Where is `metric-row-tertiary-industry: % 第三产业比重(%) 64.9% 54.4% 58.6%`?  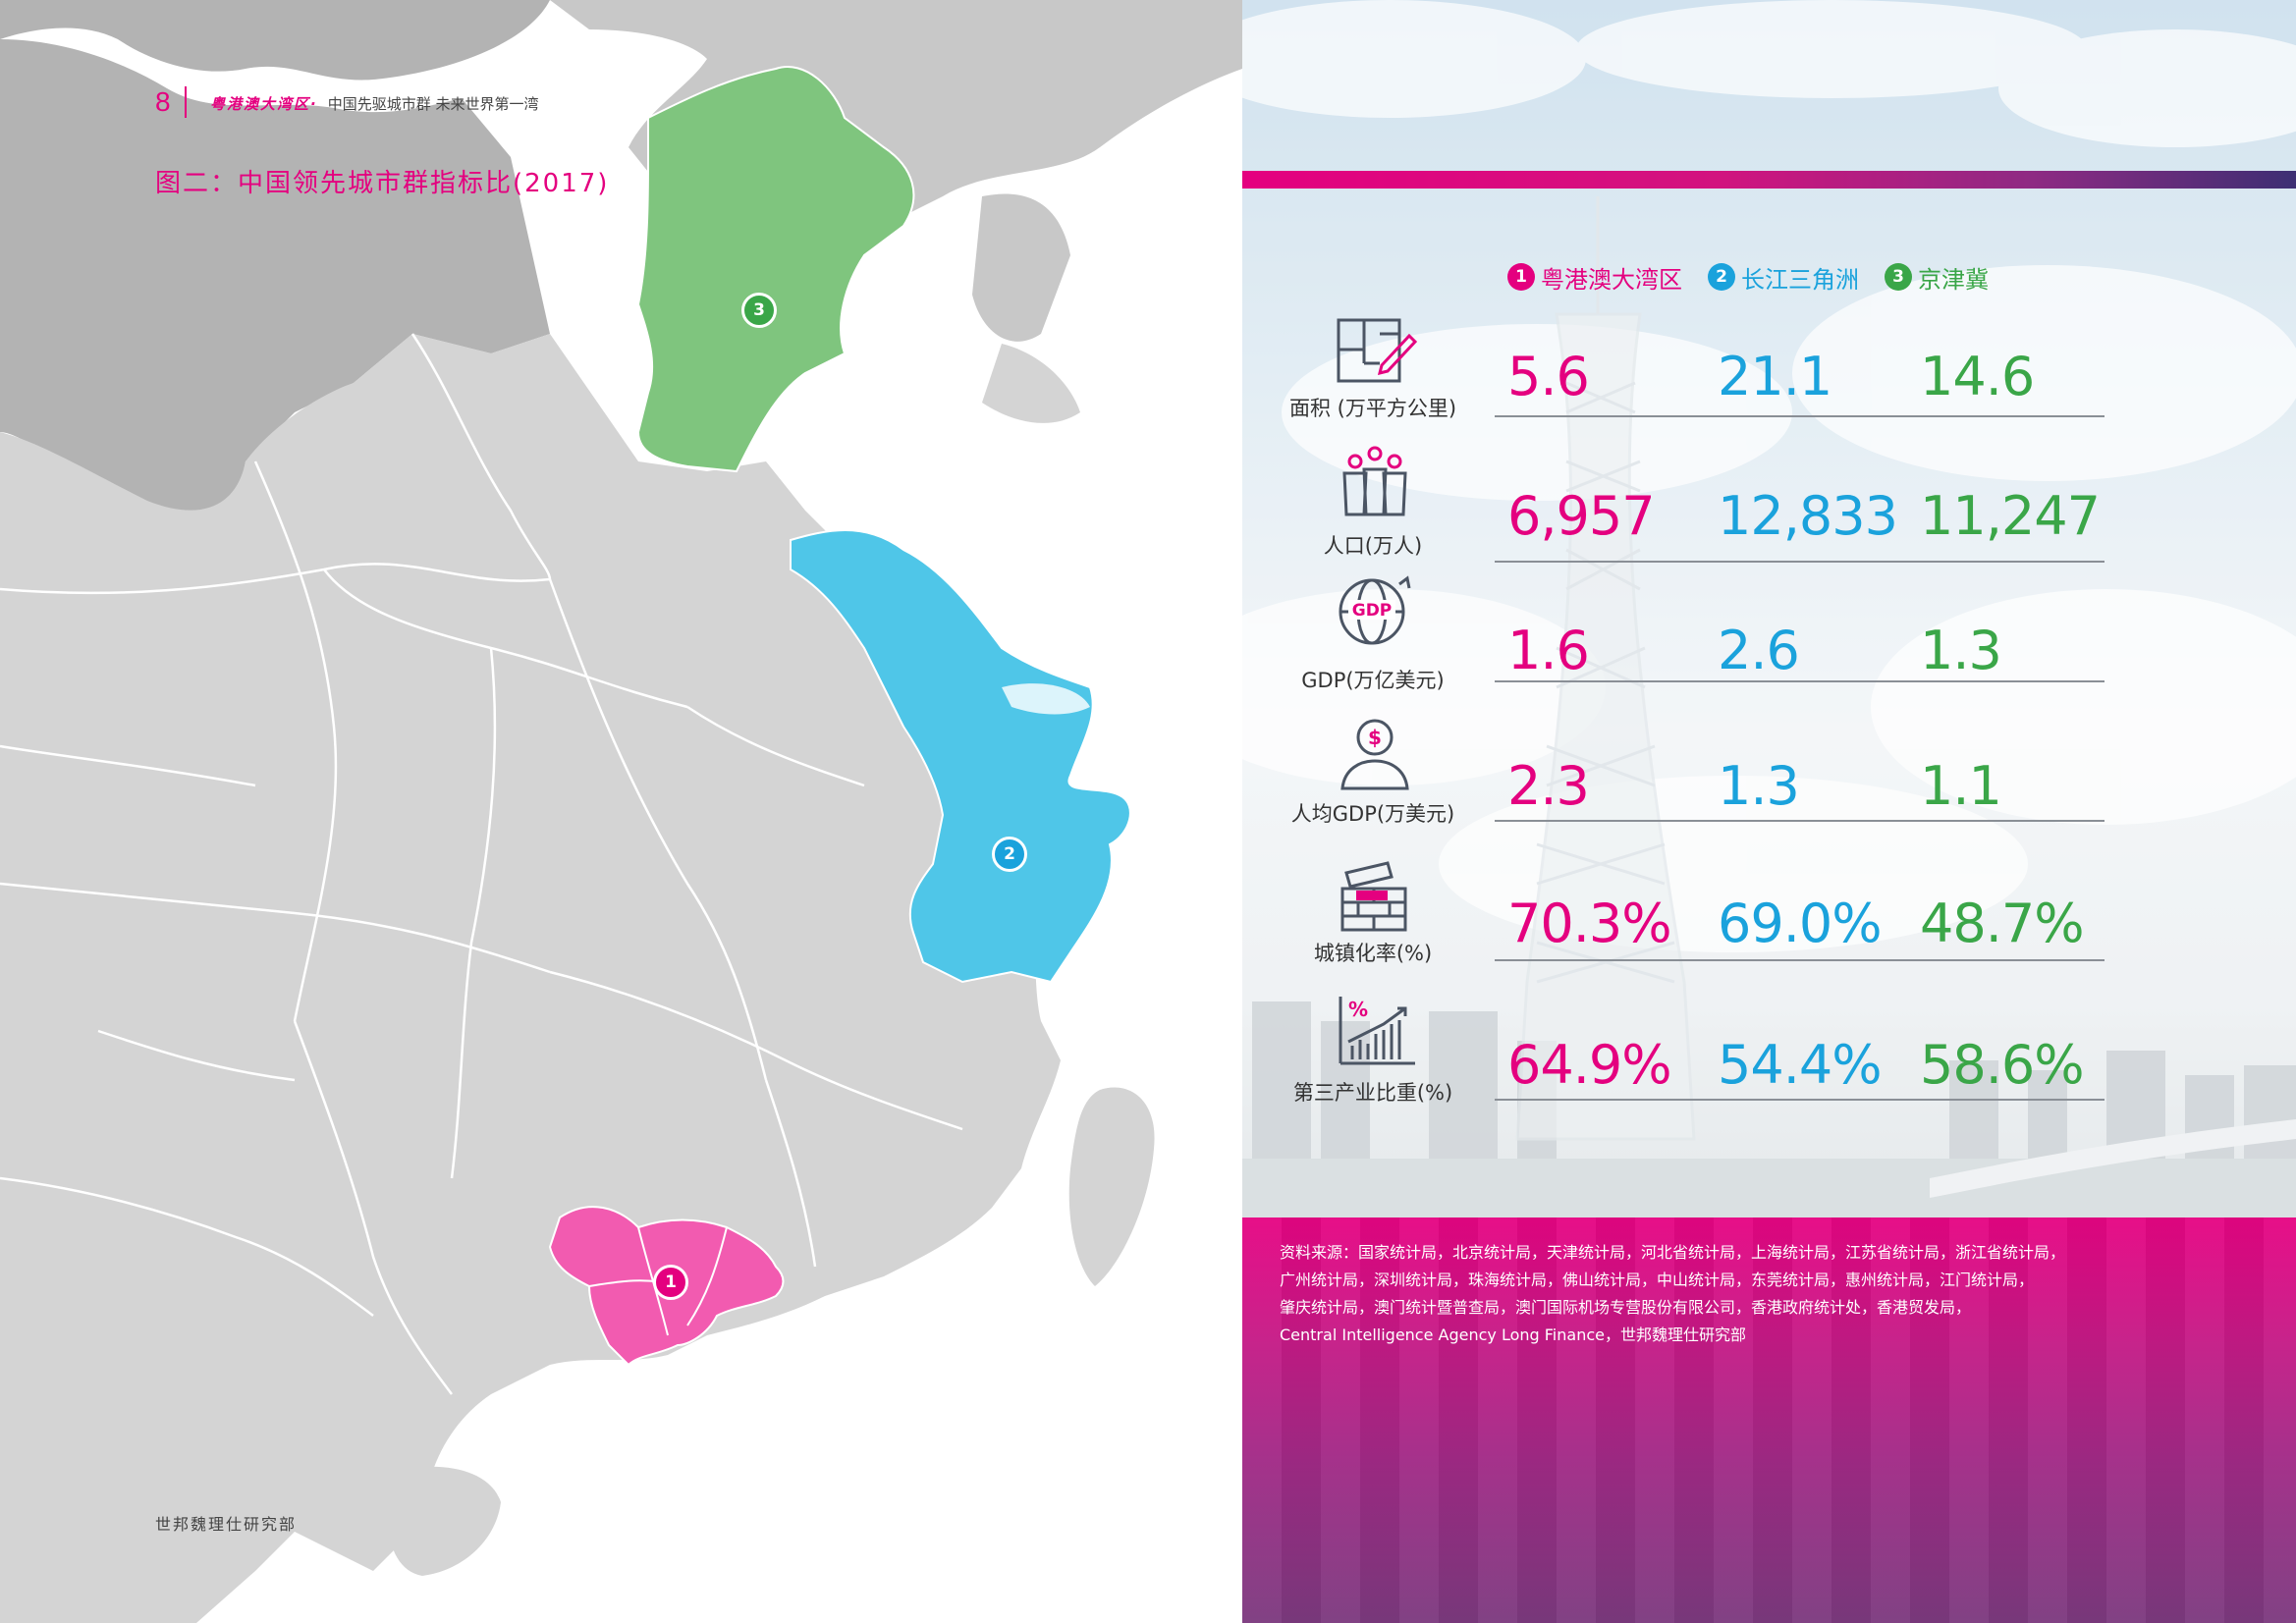 metric-row-tertiary-industry: % 第三产业比重(%) 64.9% 54.4% 58.6% is located at coordinates (1769, 1055).